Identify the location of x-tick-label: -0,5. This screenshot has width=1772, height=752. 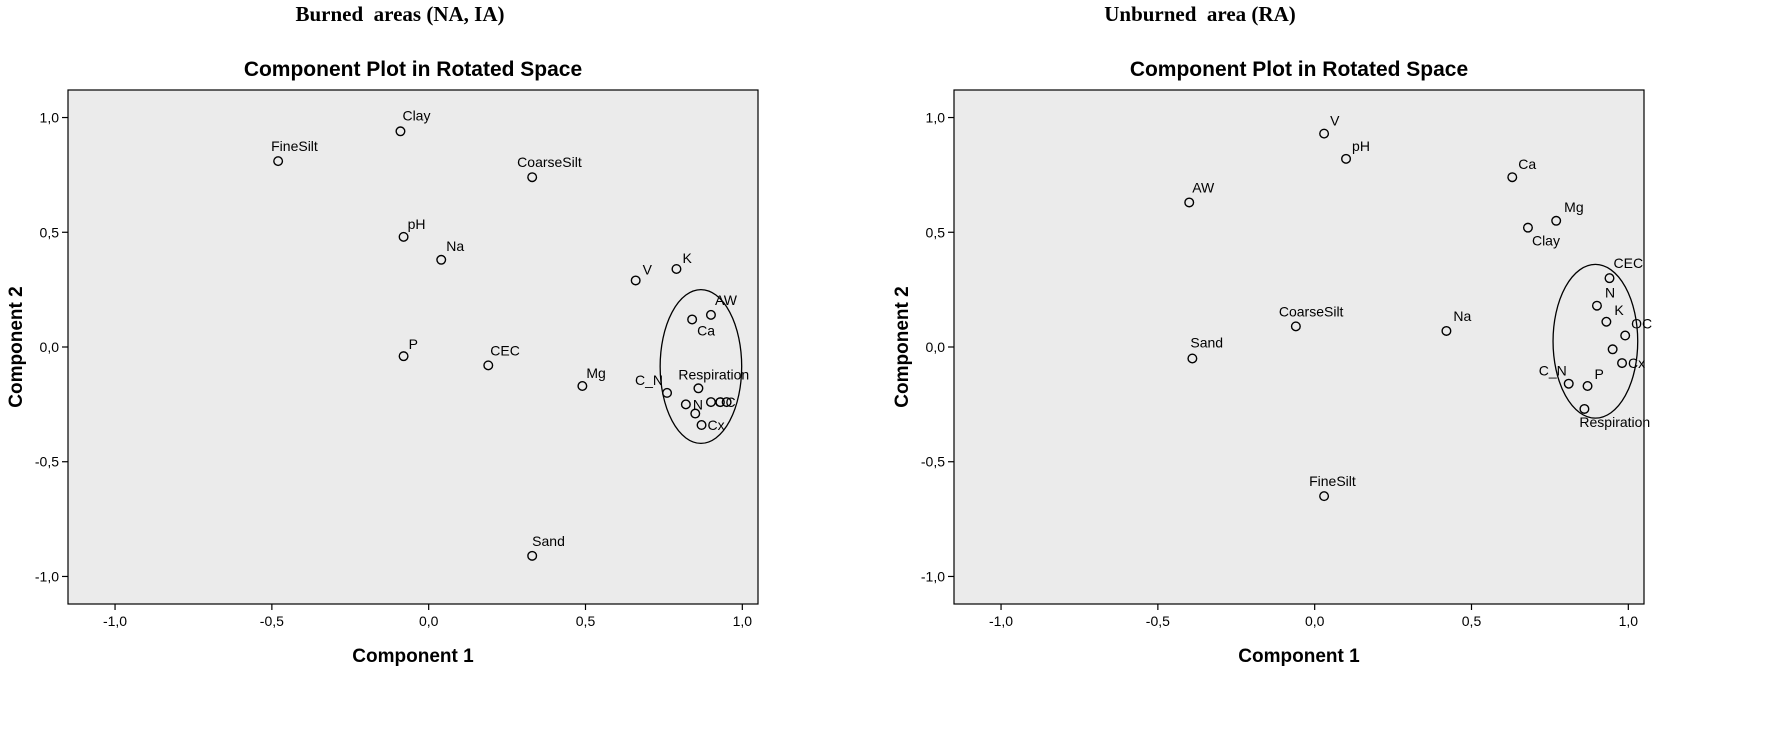
(272, 621).